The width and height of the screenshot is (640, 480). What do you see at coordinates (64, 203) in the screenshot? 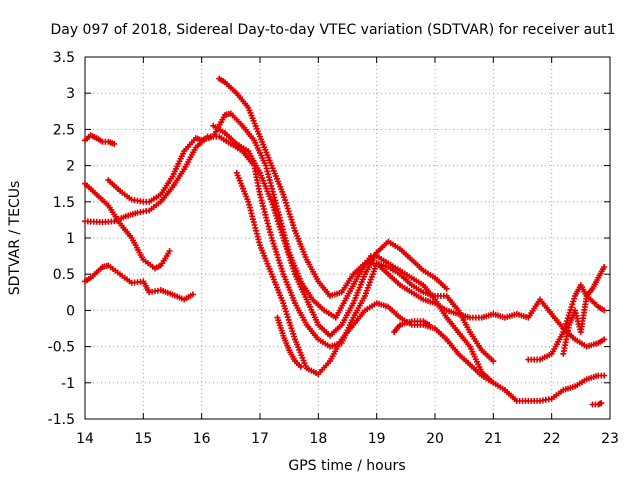
I see `y-tick-label: 1.5` at bounding box center [64, 203].